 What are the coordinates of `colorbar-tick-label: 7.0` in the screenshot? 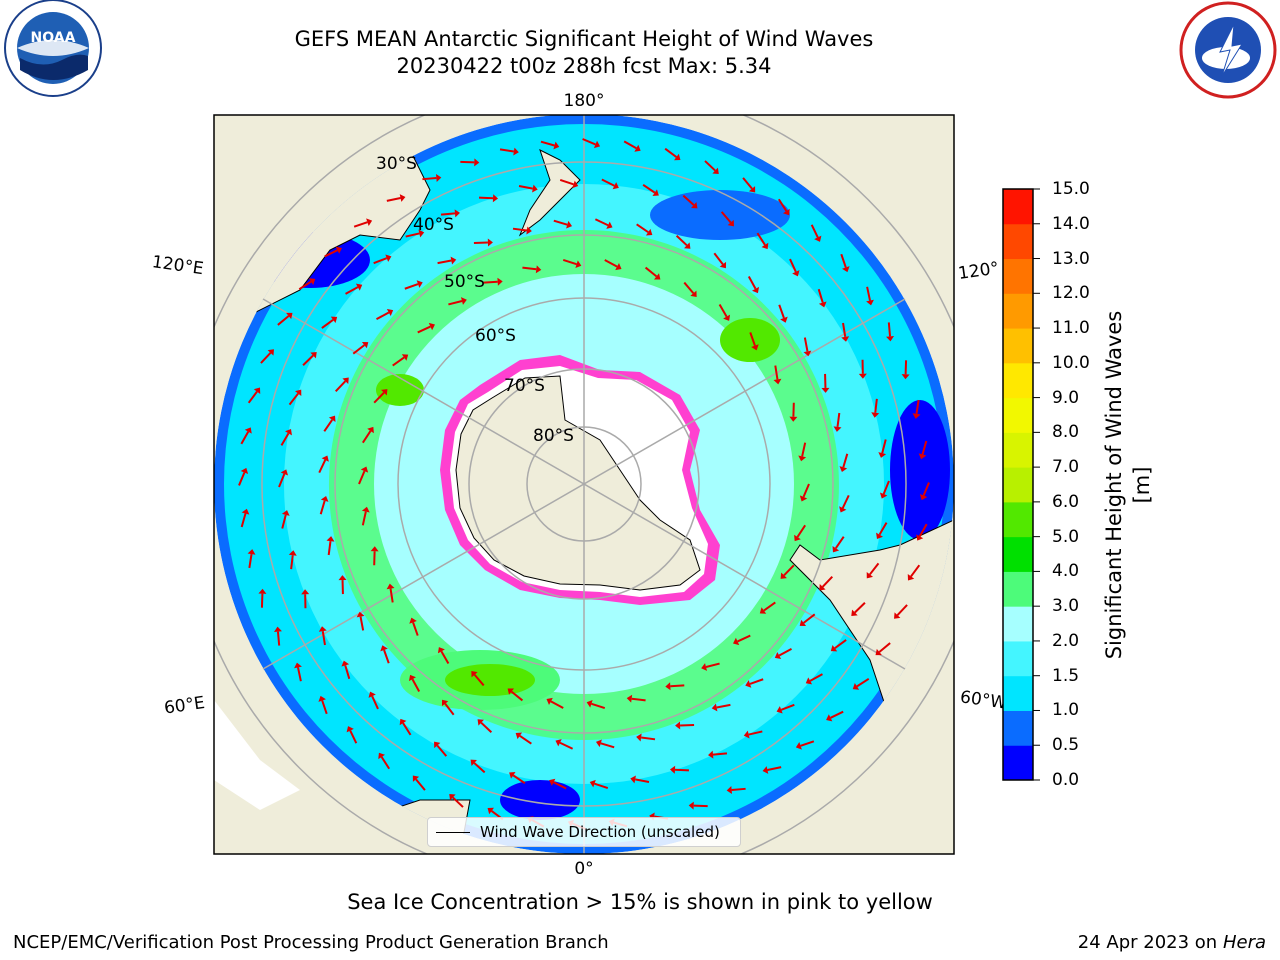 It's located at (1066, 467).